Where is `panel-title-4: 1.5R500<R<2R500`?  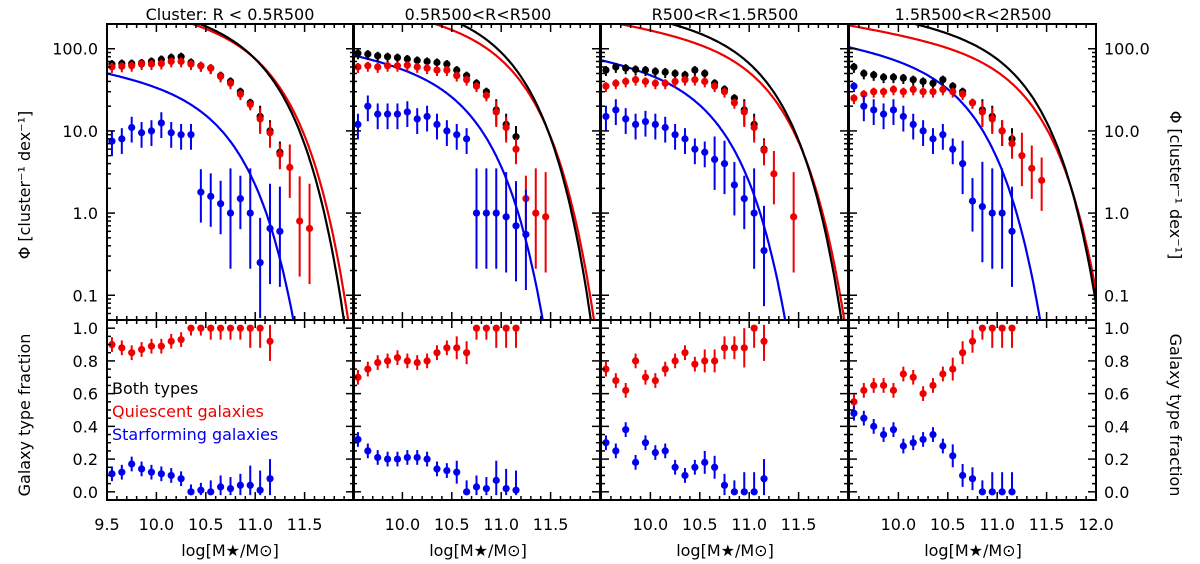 panel-title-4: 1.5R500<R<2R500 is located at coordinates (973, 14).